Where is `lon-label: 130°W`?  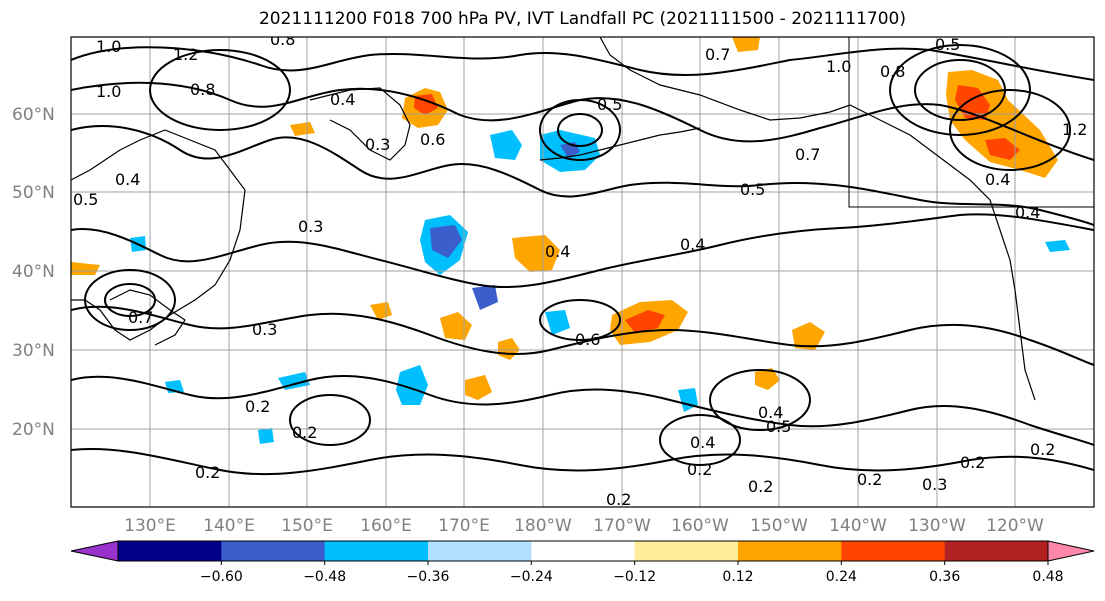 lon-label: 130°W is located at coordinates (937, 526).